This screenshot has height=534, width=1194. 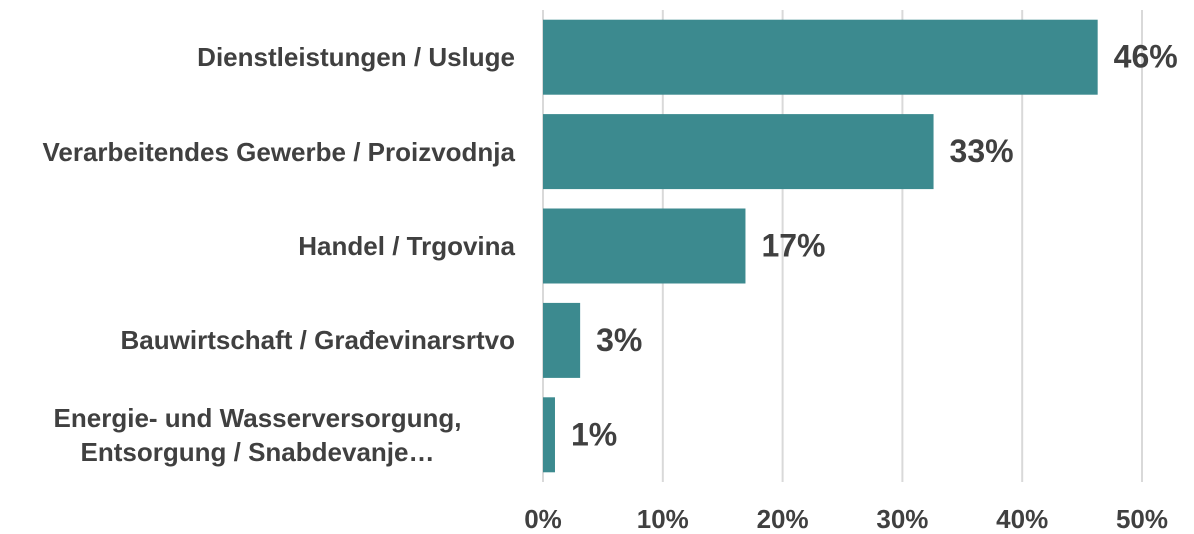 What do you see at coordinates (278, 151) in the screenshot?
I see `category-label: Verarbeitendes Gewerbe / Proizvodnja` at bounding box center [278, 151].